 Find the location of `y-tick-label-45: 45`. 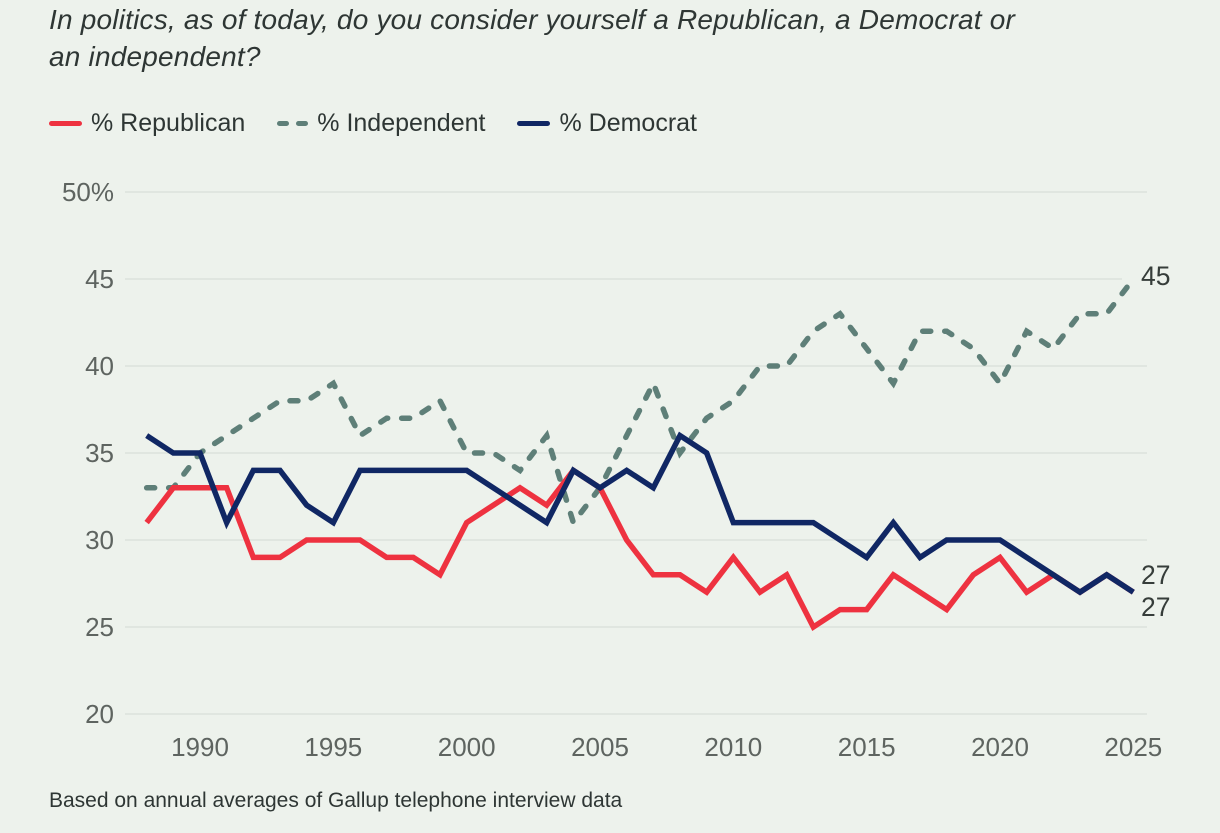

y-tick-label-45: 45 is located at coordinates (99, 279).